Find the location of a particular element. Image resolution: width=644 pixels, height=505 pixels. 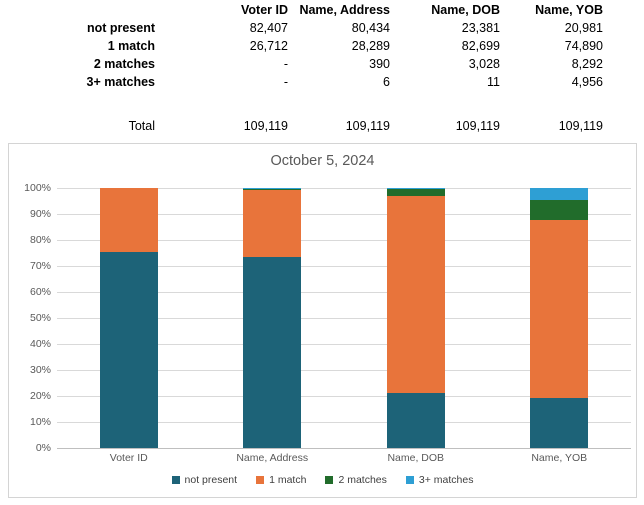

row-label: not present is located at coordinates (120, 28).